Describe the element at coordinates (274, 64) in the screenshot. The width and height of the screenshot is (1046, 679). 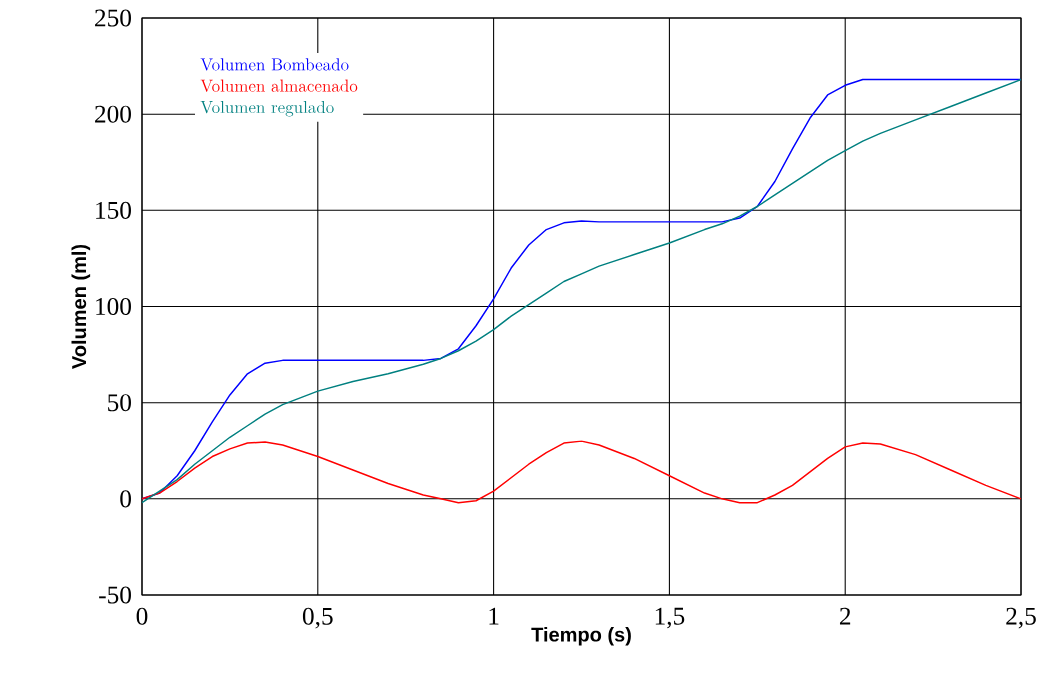
I see `text: Volumen Bombeado` at that location.